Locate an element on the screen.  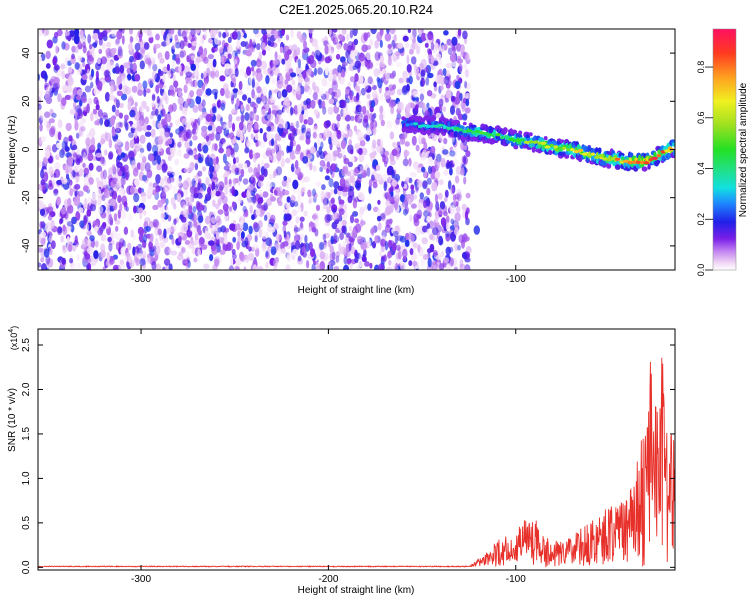
y-tick-label: 40 is located at coordinates (26, 53).